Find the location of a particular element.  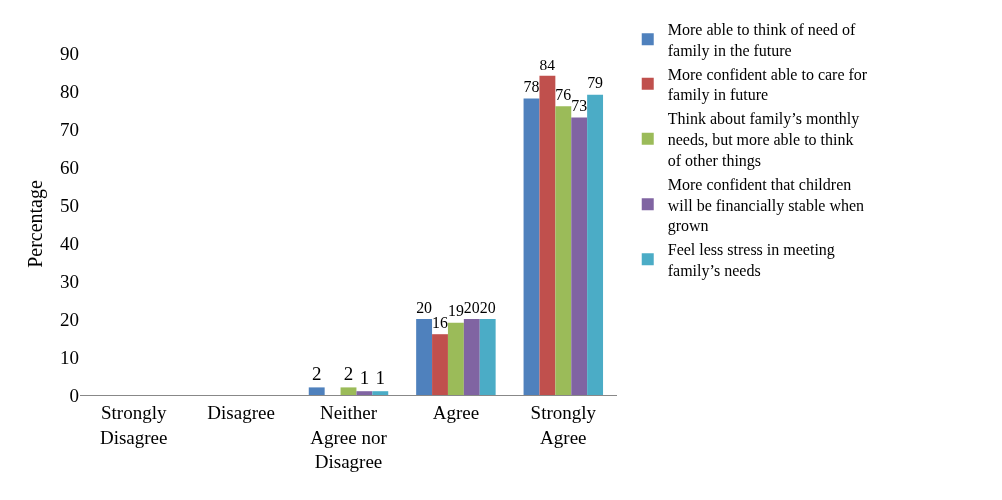

x-tick-label: Disagree is located at coordinates (241, 412).